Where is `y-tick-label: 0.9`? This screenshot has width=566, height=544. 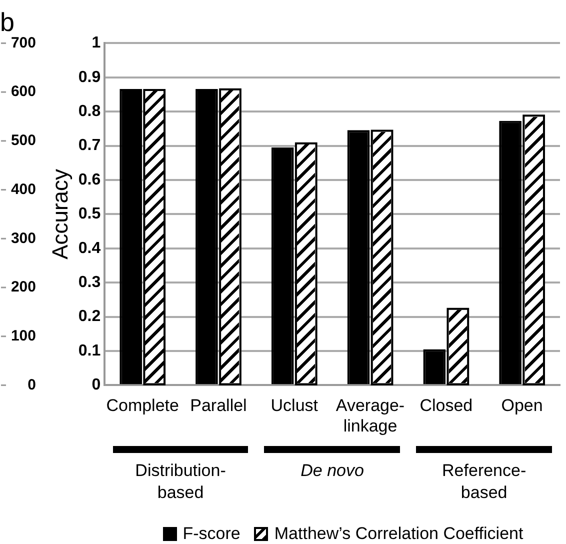 y-tick-label: 0.9 is located at coordinates (89, 77).